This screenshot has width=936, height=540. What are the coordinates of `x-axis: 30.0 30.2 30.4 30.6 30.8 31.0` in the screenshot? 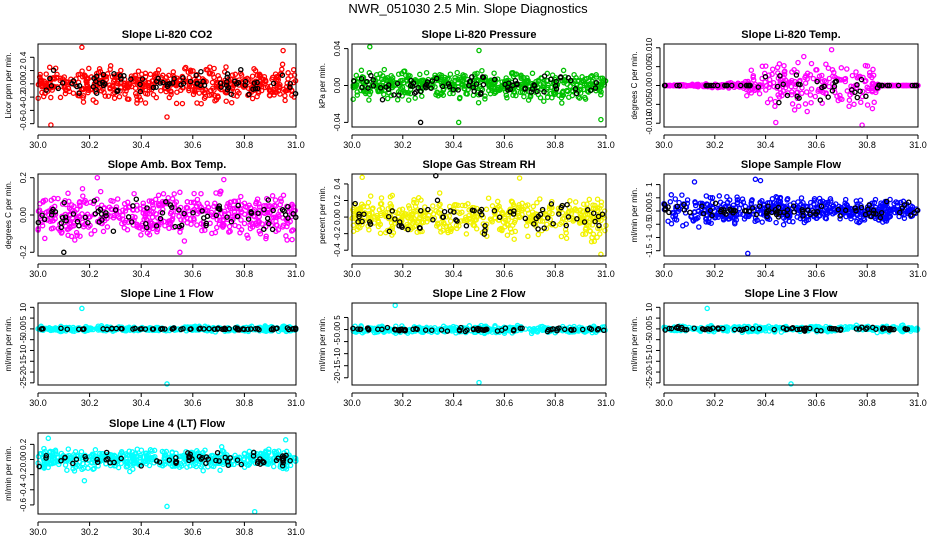 It's located at (167, 271).